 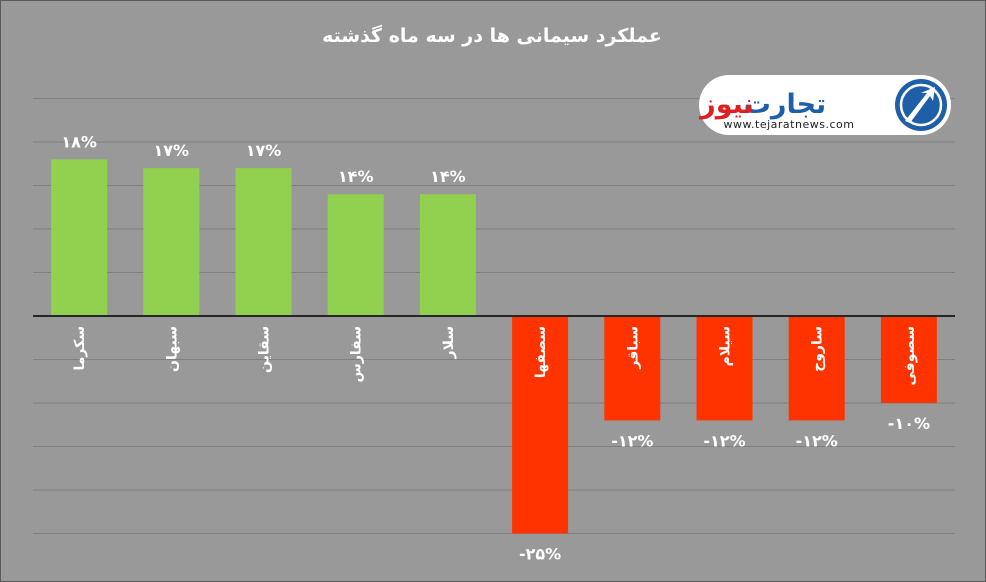 I want to click on tejarat-news-logo-icon, so click(x=921, y=105).